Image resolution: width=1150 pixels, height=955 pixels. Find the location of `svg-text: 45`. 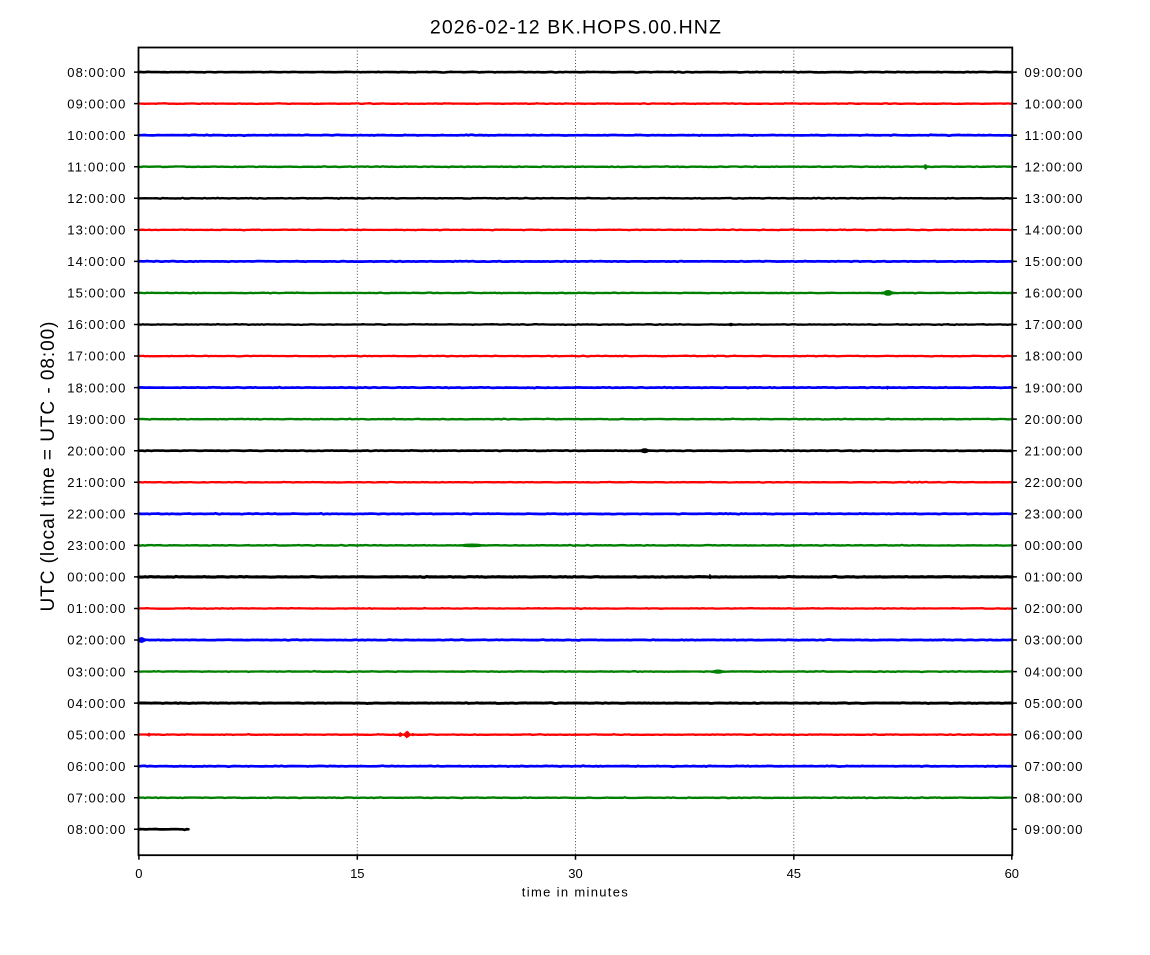

svg-text: 45 is located at coordinates (794, 873).